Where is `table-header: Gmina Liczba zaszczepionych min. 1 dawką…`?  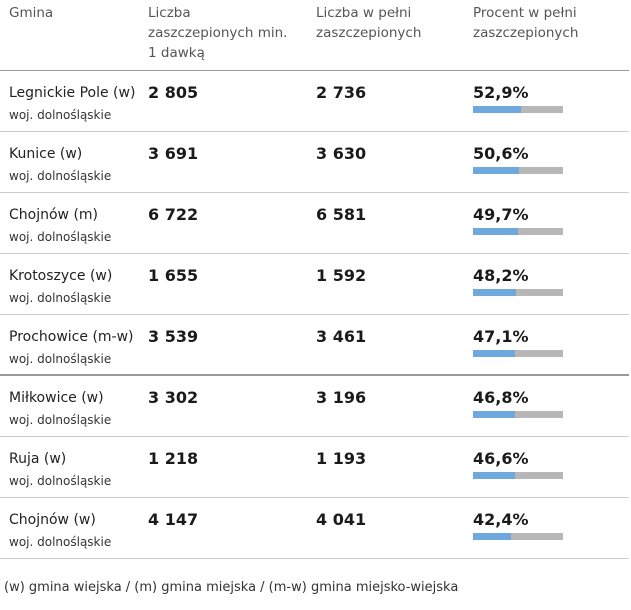
table-header: Gmina Liczba zaszczepionych min. 1 dawką… is located at coordinates (314, 35).